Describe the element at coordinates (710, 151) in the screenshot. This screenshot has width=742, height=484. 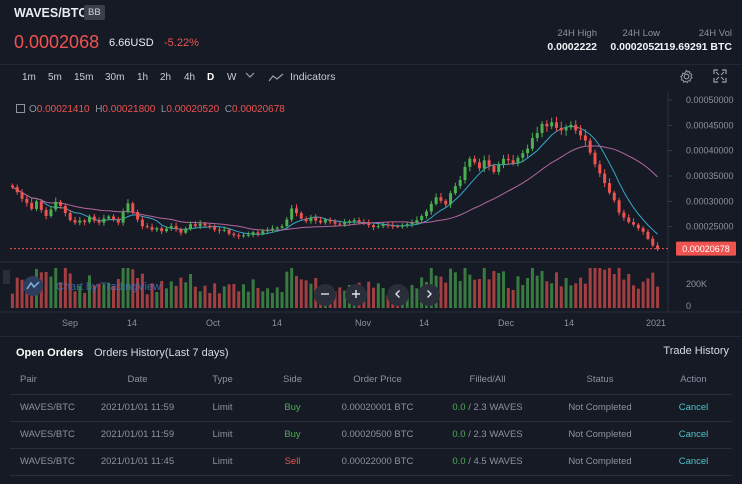
I see `price-tick-label: 0.00040000` at that location.